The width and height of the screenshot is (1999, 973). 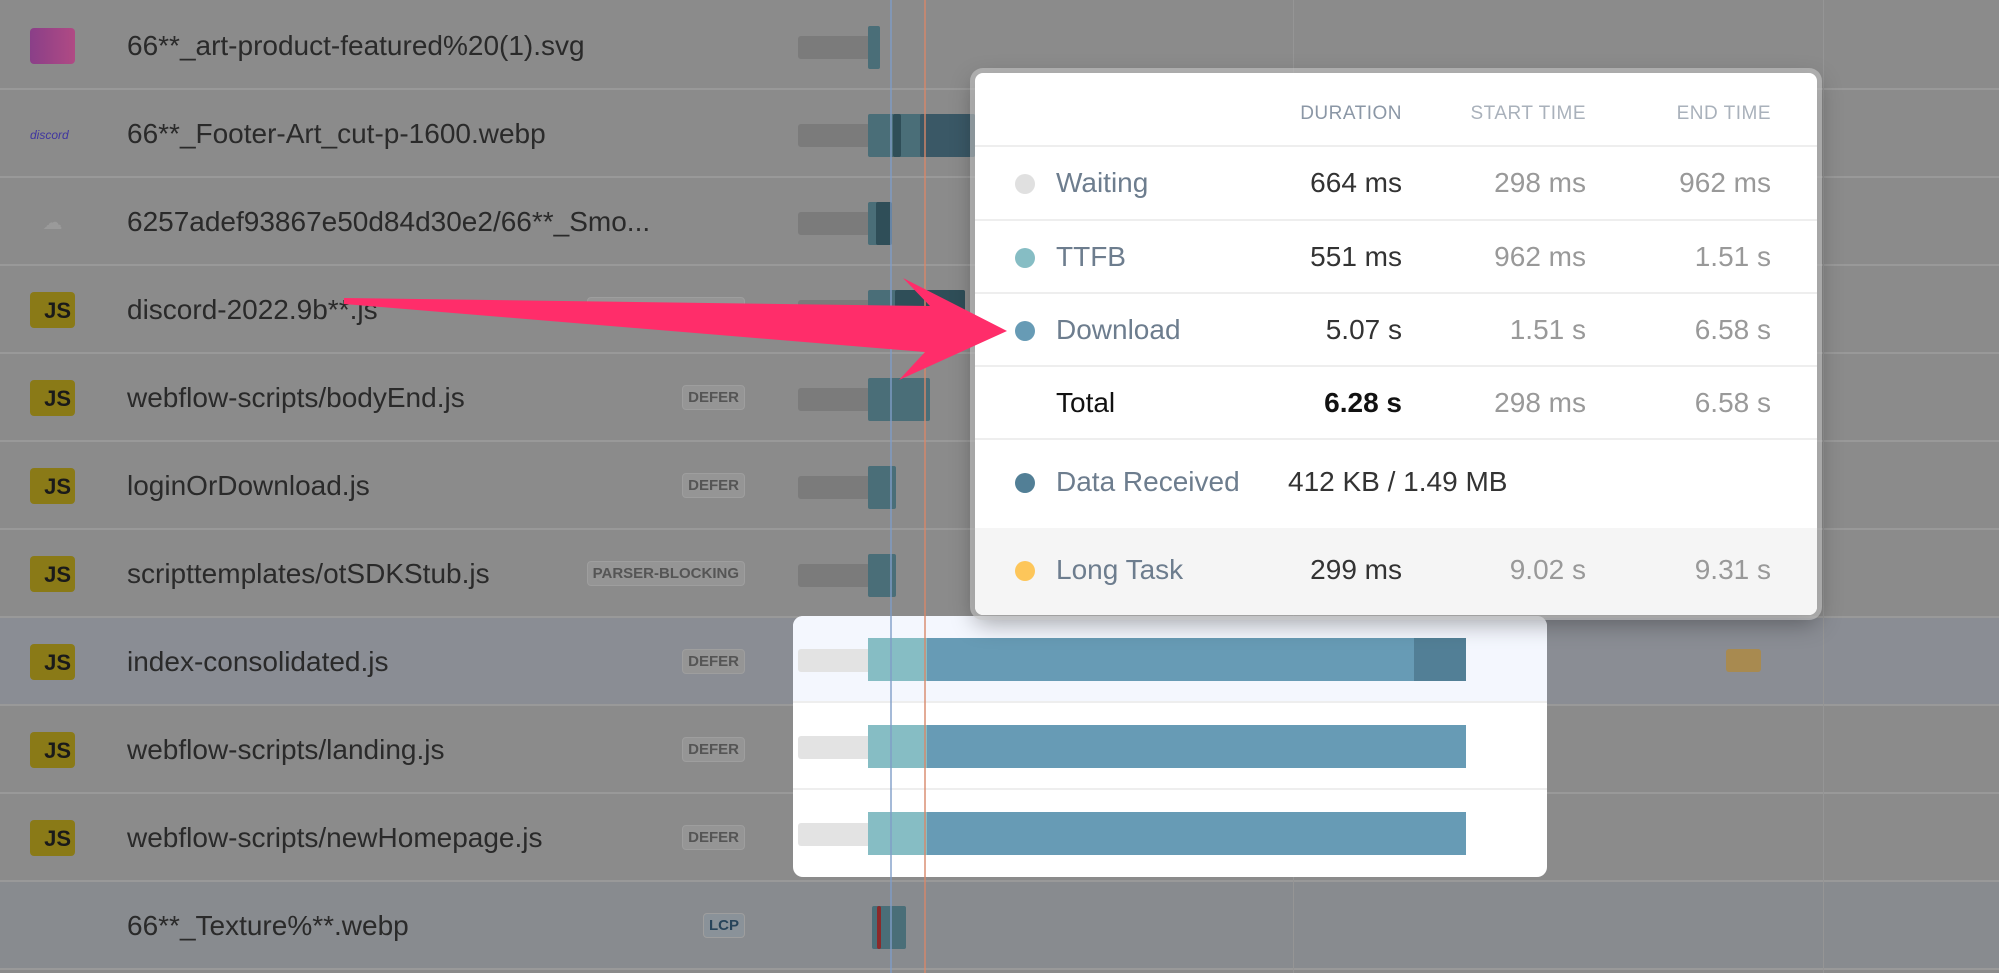 I want to click on request-filename: 66**_Texture%**.webp, so click(x=268, y=925).